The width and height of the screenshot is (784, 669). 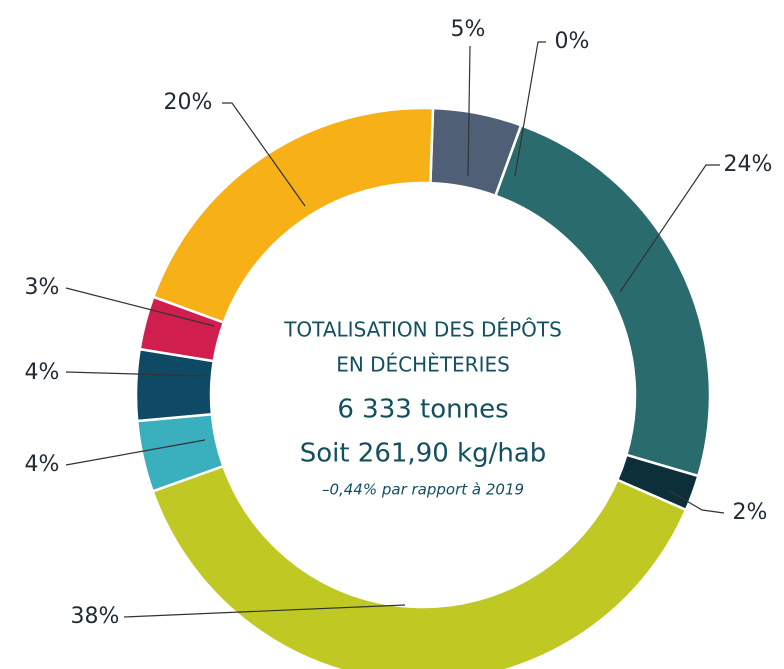 What do you see at coordinates (750, 512) in the screenshot?
I see `slice-label: 2%` at bounding box center [750, 512].